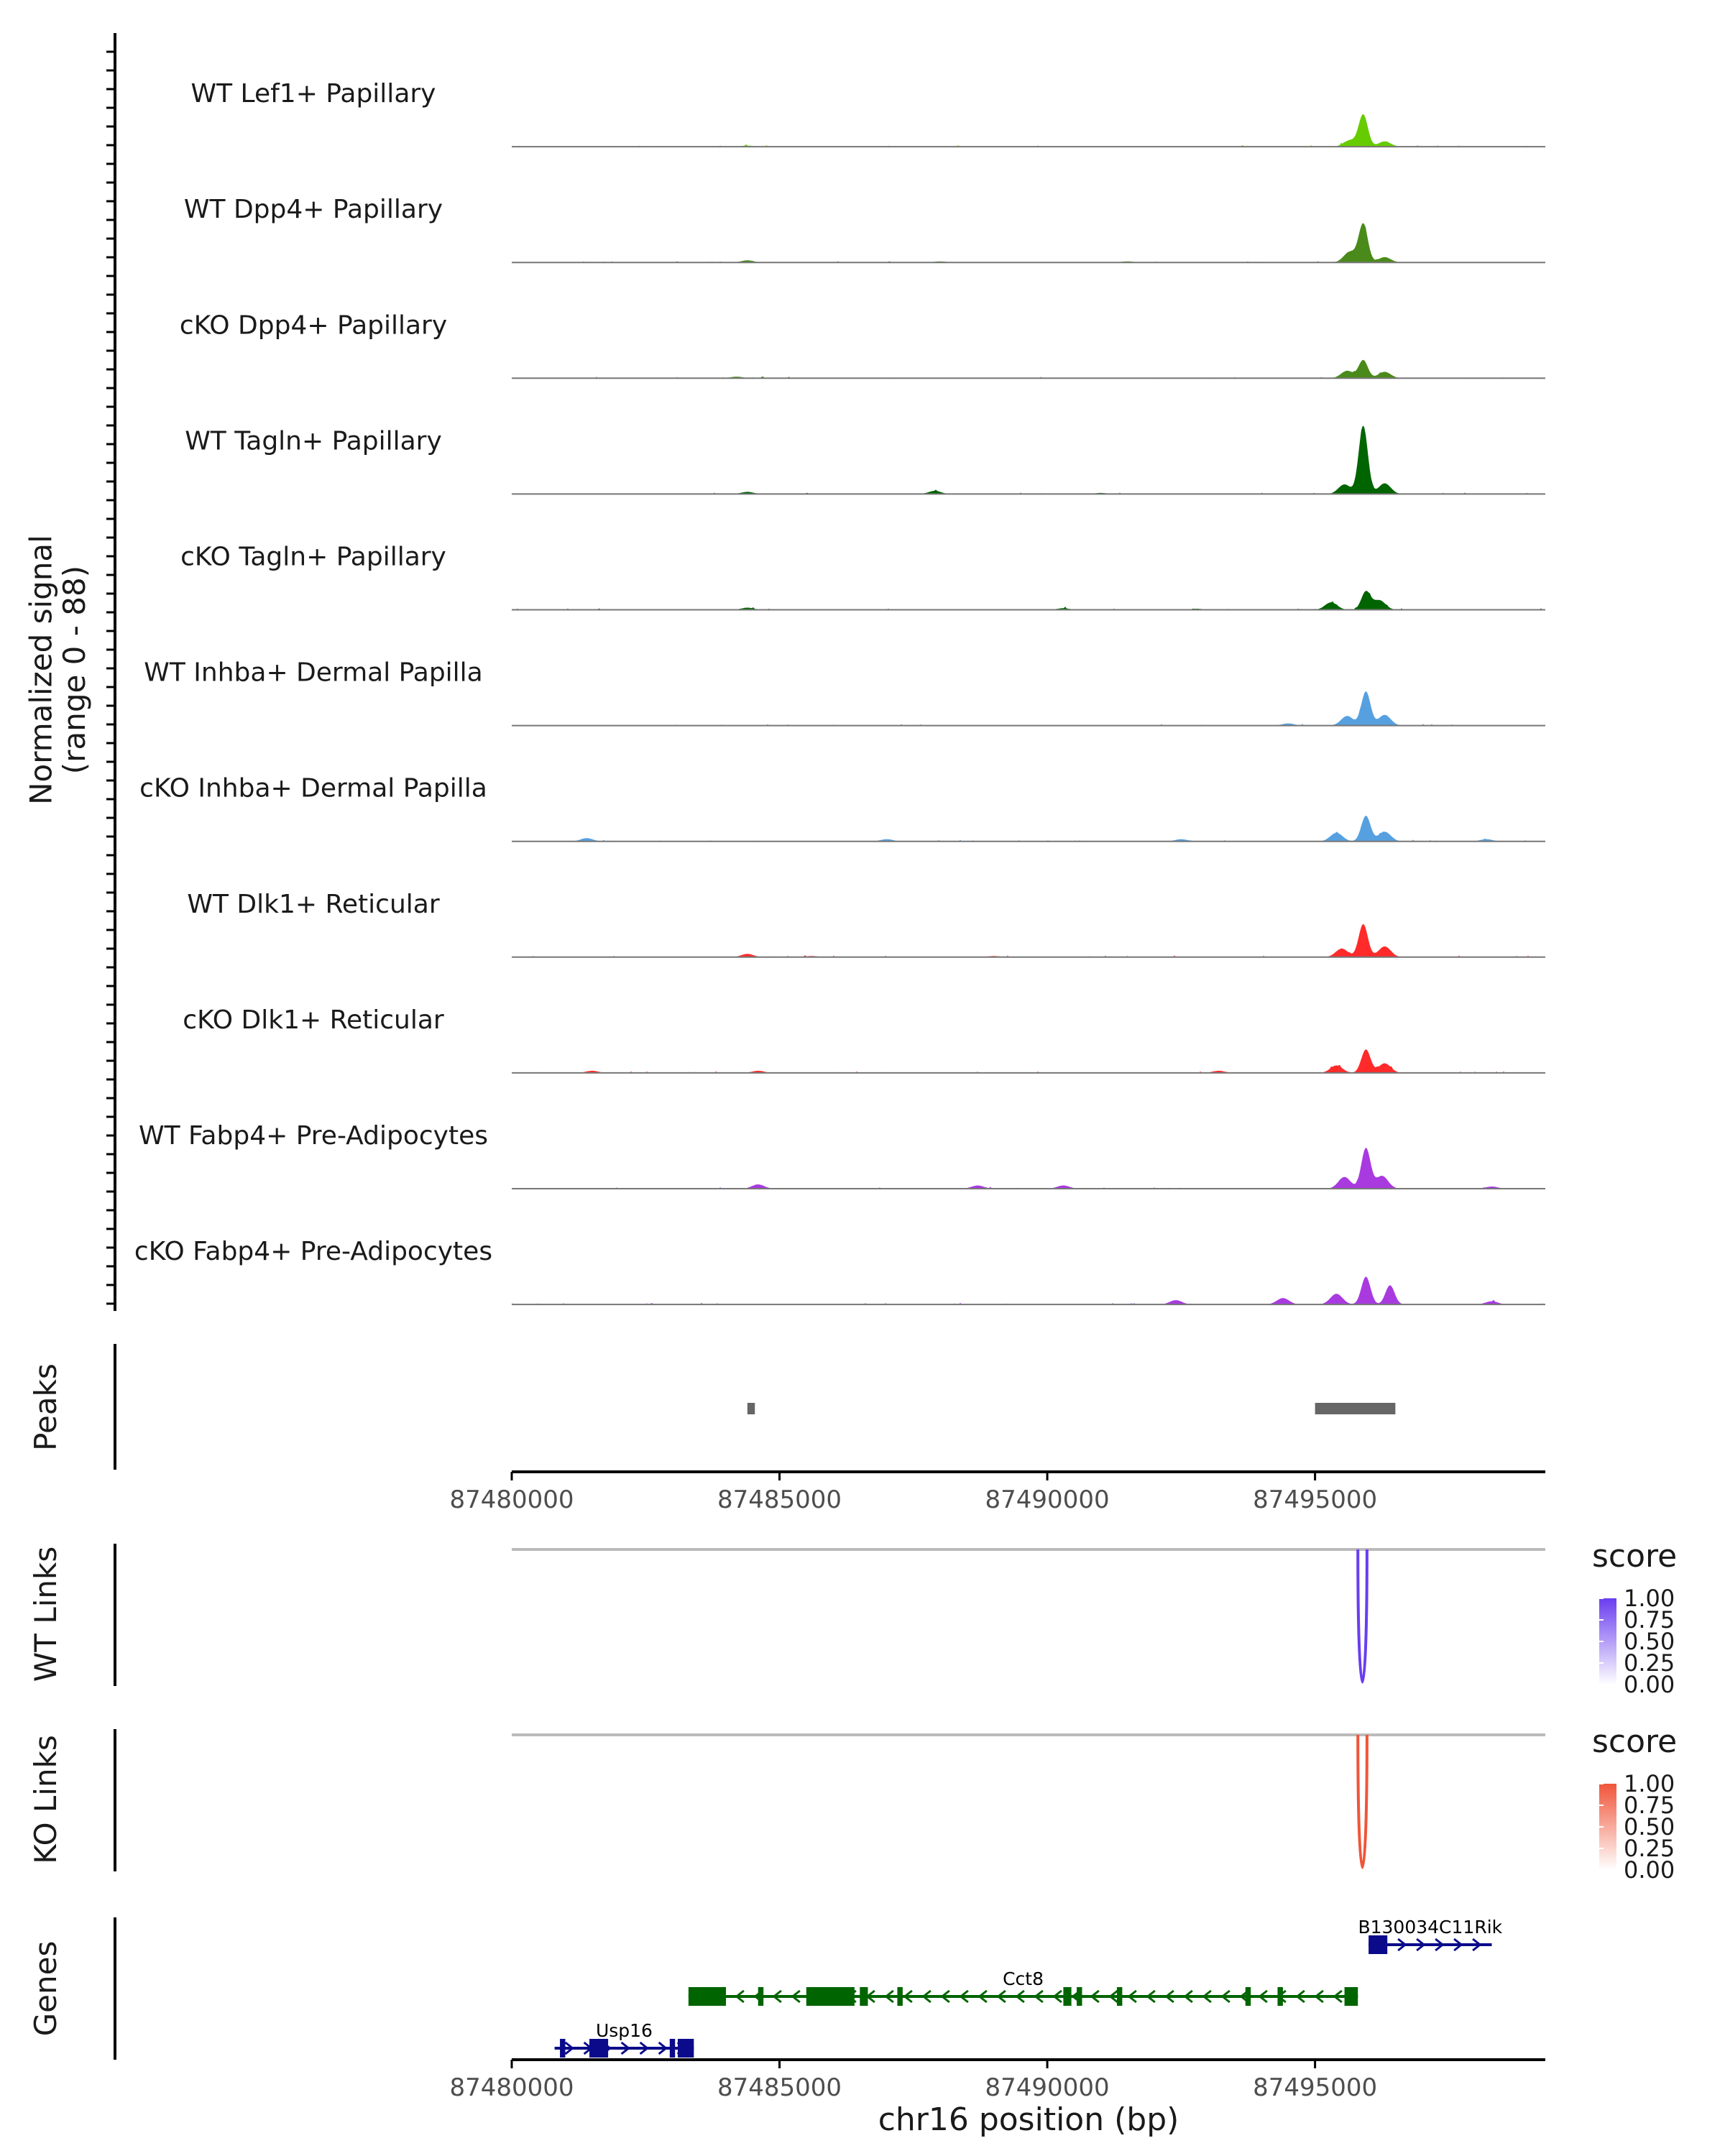 Image resolution: width=1725 pixels, height=2156 pixels. Describe the element at coordinates (624, 2031) in the screenshot. I see `gene-name: Usp16` at that location.